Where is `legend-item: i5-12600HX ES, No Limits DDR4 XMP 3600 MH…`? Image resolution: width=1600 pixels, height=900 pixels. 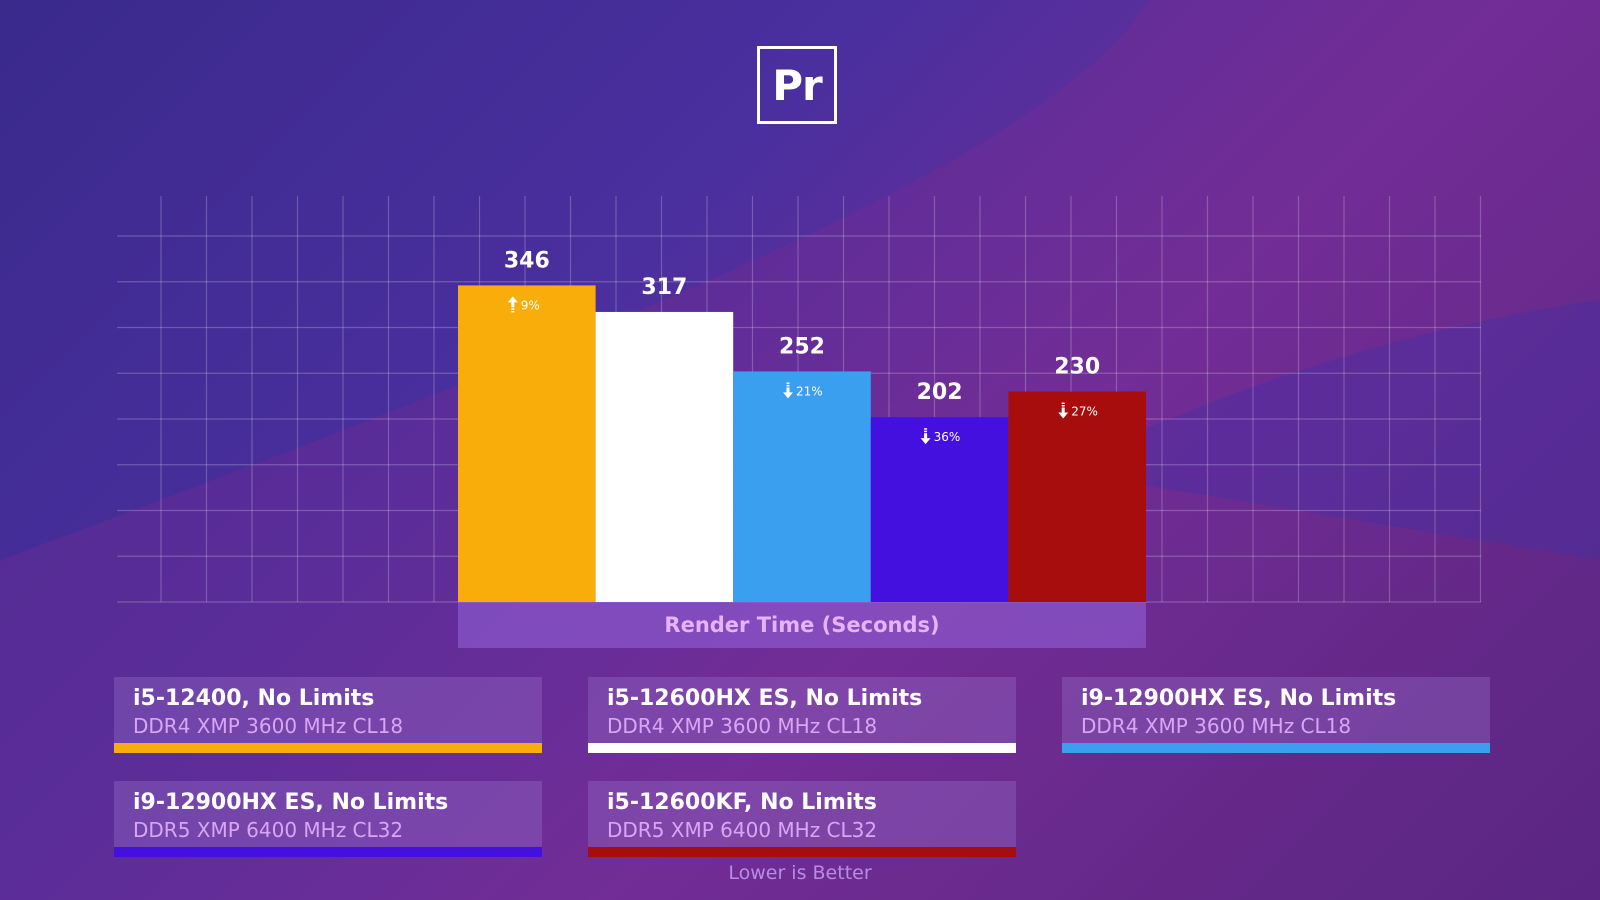 legend-item: i5-12600HX ES, No Limits DDR4 XMP 3600 MH… is located at coordinates (802, 715).